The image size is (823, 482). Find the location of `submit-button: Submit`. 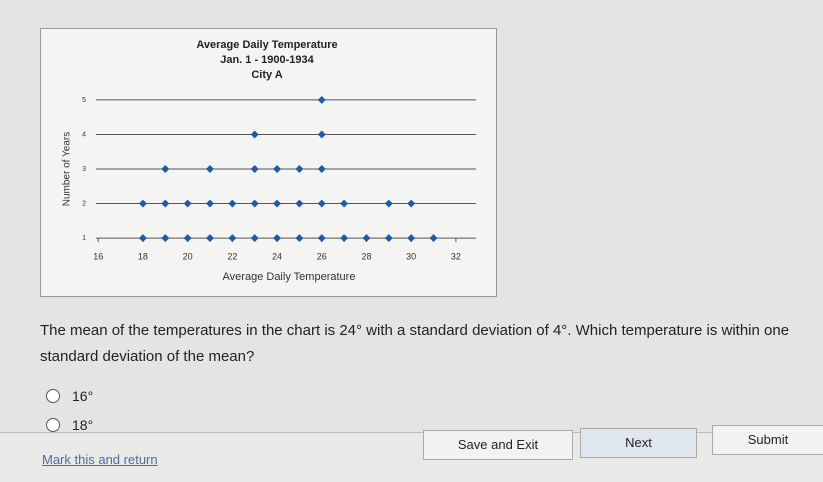

submit-button: Submit is located at coordinates (767, 440).